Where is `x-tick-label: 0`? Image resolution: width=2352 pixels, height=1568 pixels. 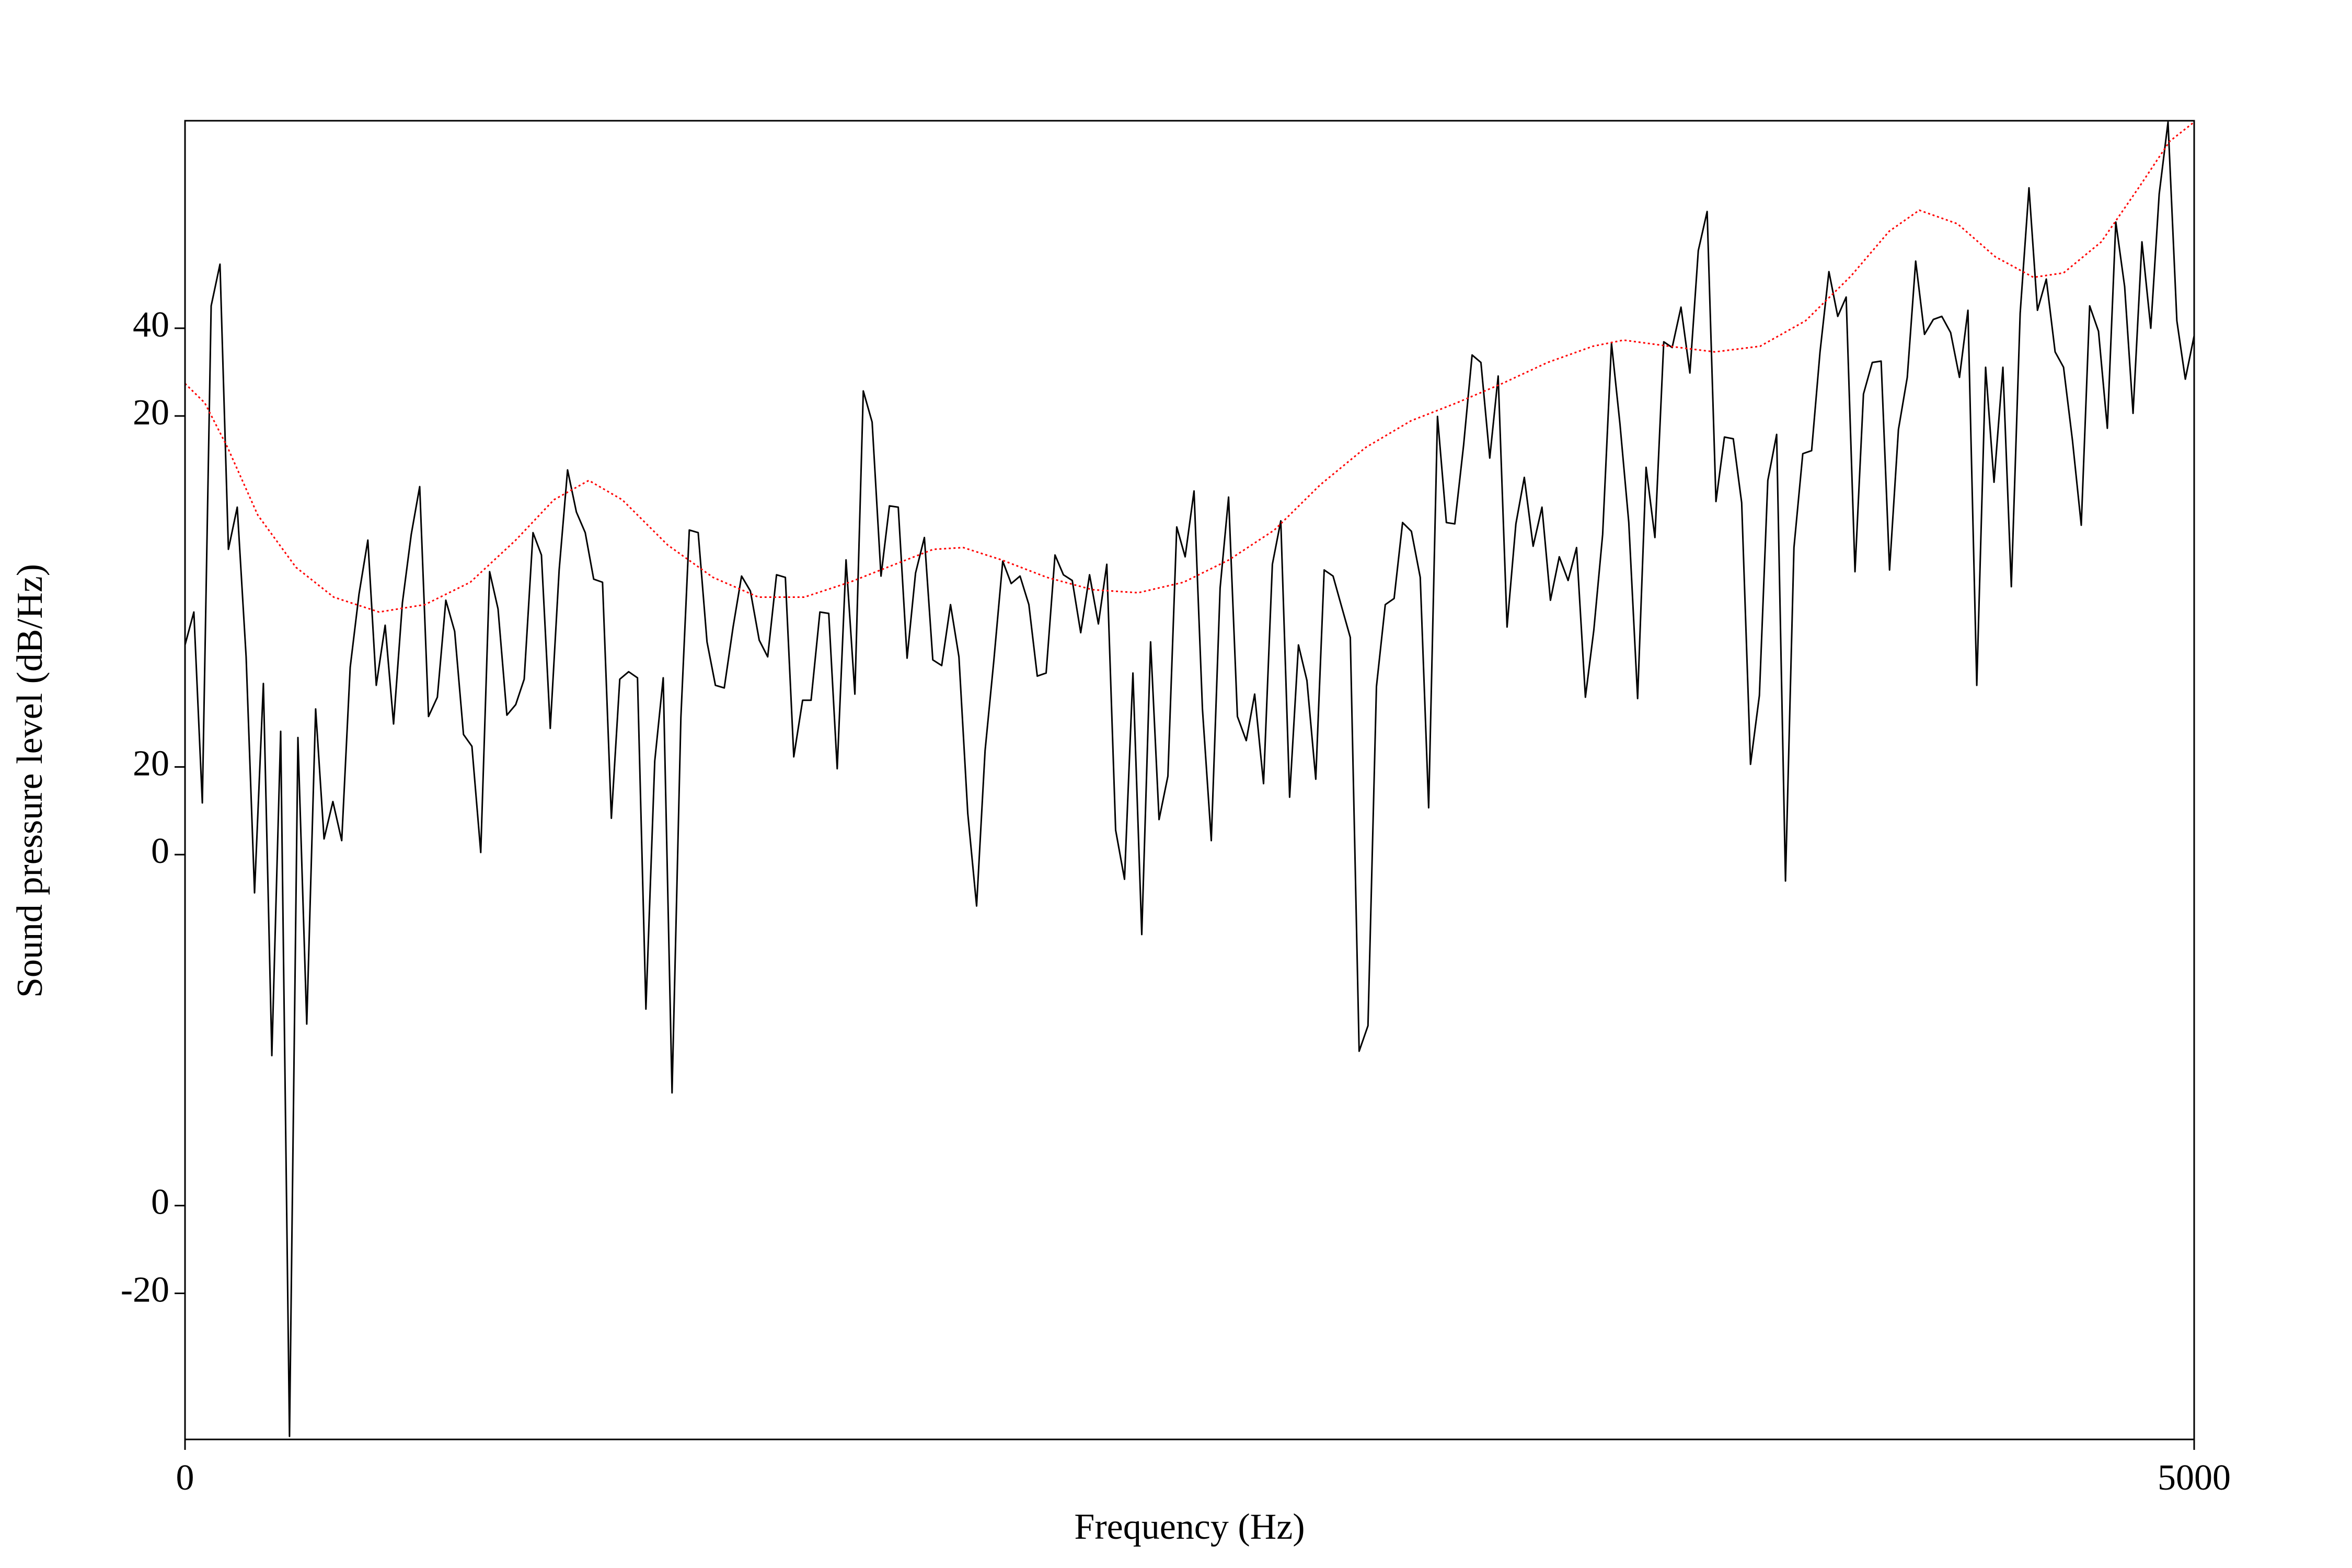
x-tick-label: 0 is located at coordinates (185, 1478).